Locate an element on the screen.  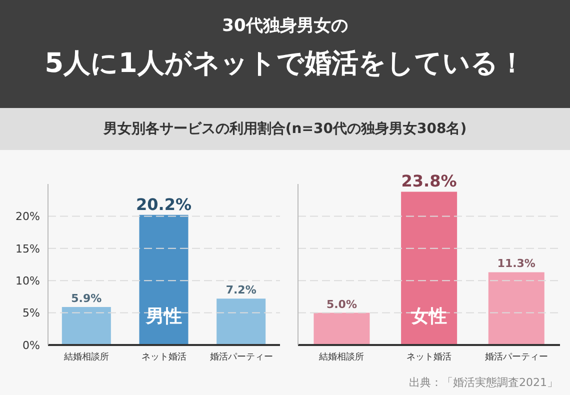
source-note: 出典：「婚活実態調査2021」 is located at coordinates (483, 382).